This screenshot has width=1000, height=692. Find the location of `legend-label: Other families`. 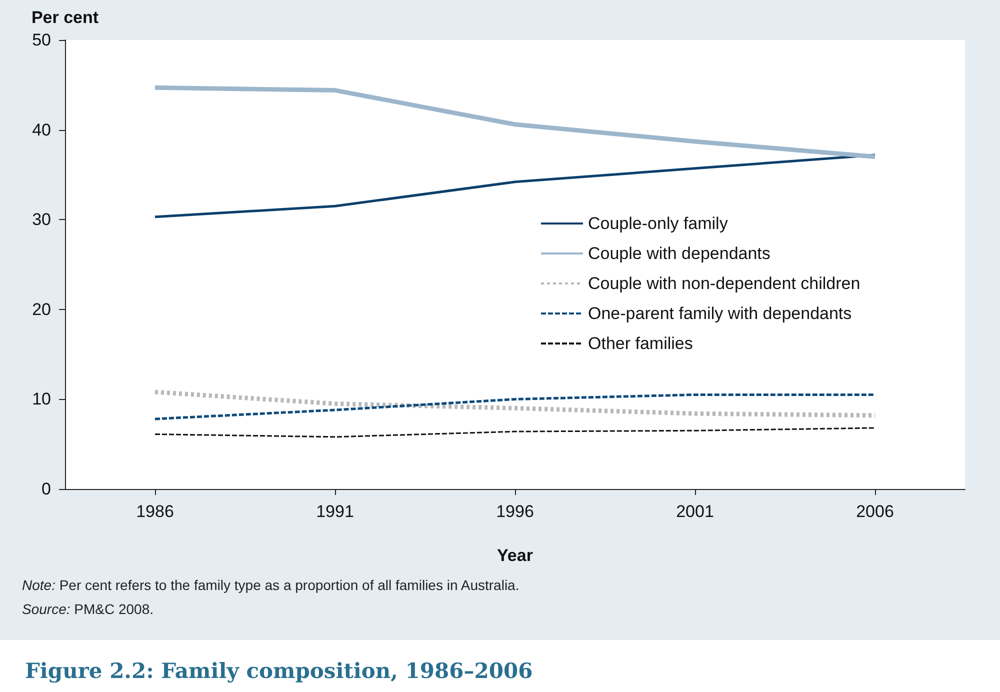

legend-label: Other families is located at coordinates (640, 343).